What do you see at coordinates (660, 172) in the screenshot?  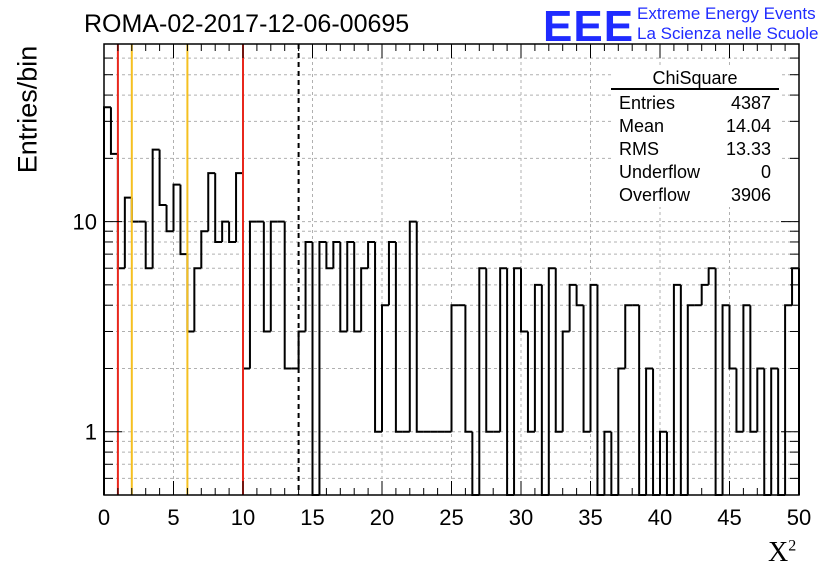 I see `stats-label: Underflow` at bounding box center [660, 172].